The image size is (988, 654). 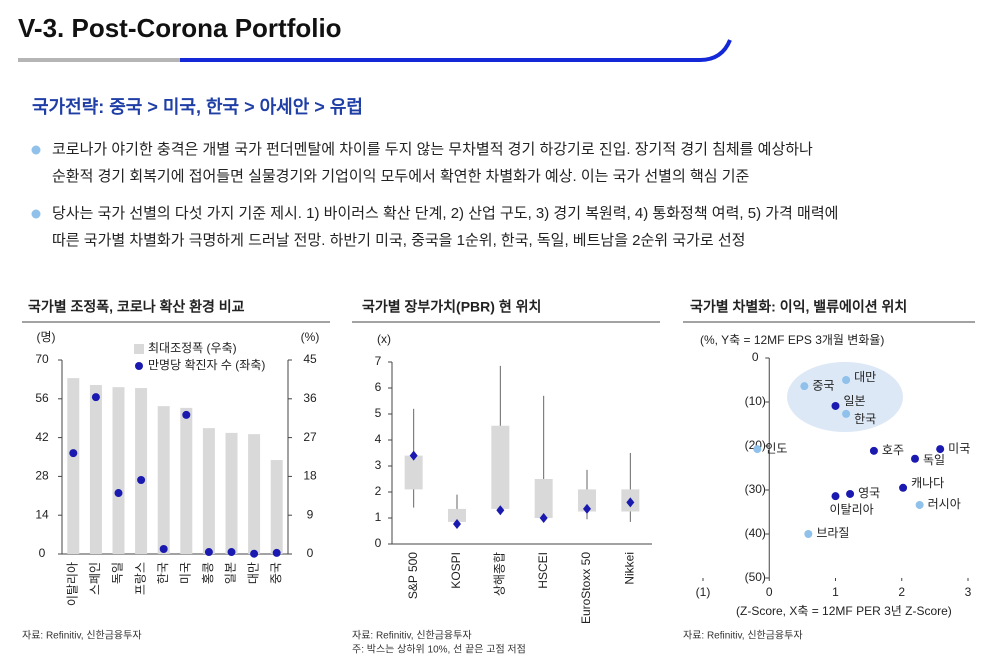 What do you see at coordinates (310, 337) in the screenshot?
I see `y2-axis-unit: (%)` at bounding box center [310, 337].